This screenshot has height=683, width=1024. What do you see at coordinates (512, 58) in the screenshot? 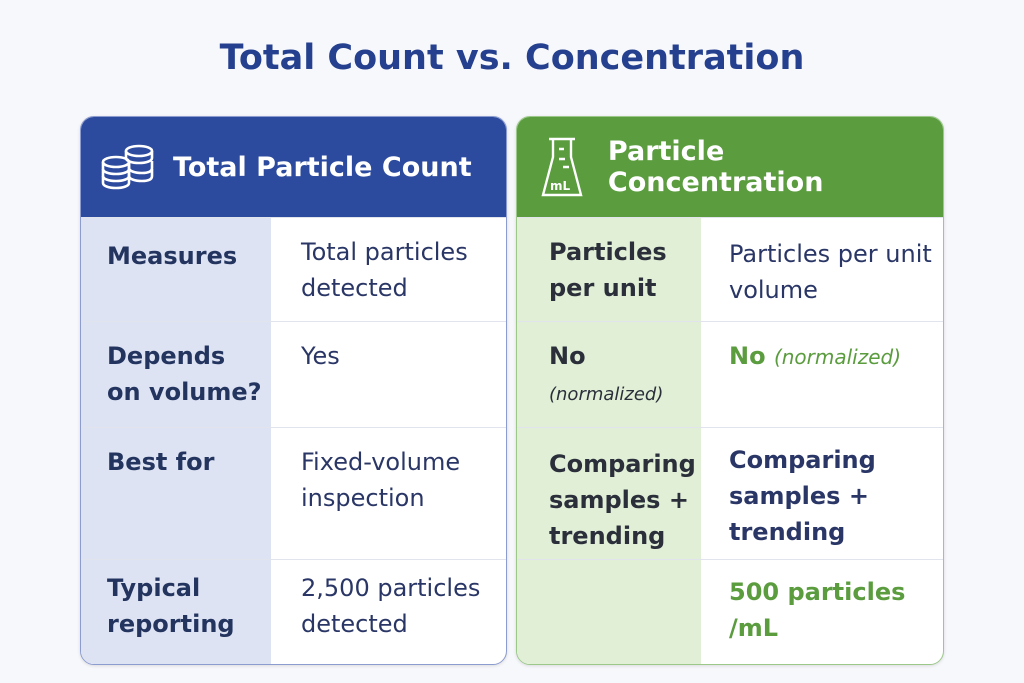
I see `page-title: Total Count vs. Concentration` at bounding box center [512, 58].